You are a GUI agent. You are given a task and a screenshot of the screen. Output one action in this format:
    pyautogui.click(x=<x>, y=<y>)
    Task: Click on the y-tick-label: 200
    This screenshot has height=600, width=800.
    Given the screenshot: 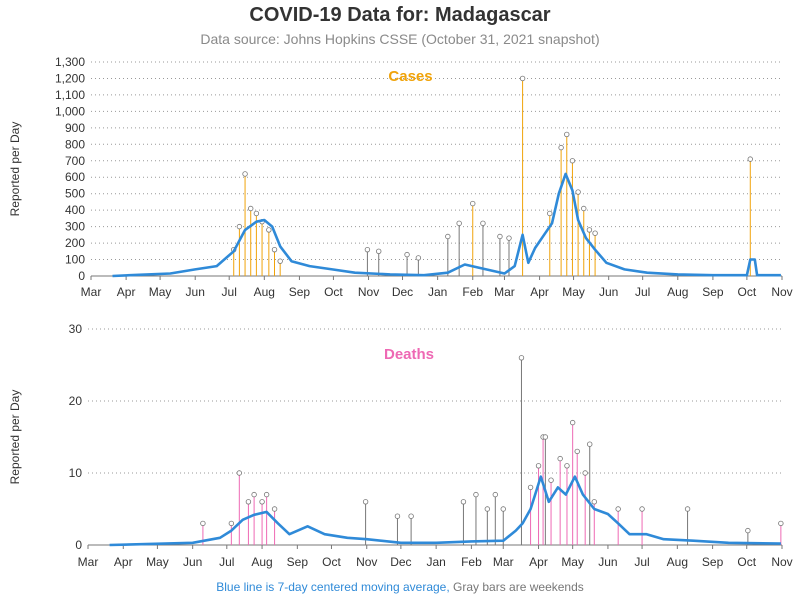 What is the action you would take?
    pyautogui.click(x=75, y=243)
    